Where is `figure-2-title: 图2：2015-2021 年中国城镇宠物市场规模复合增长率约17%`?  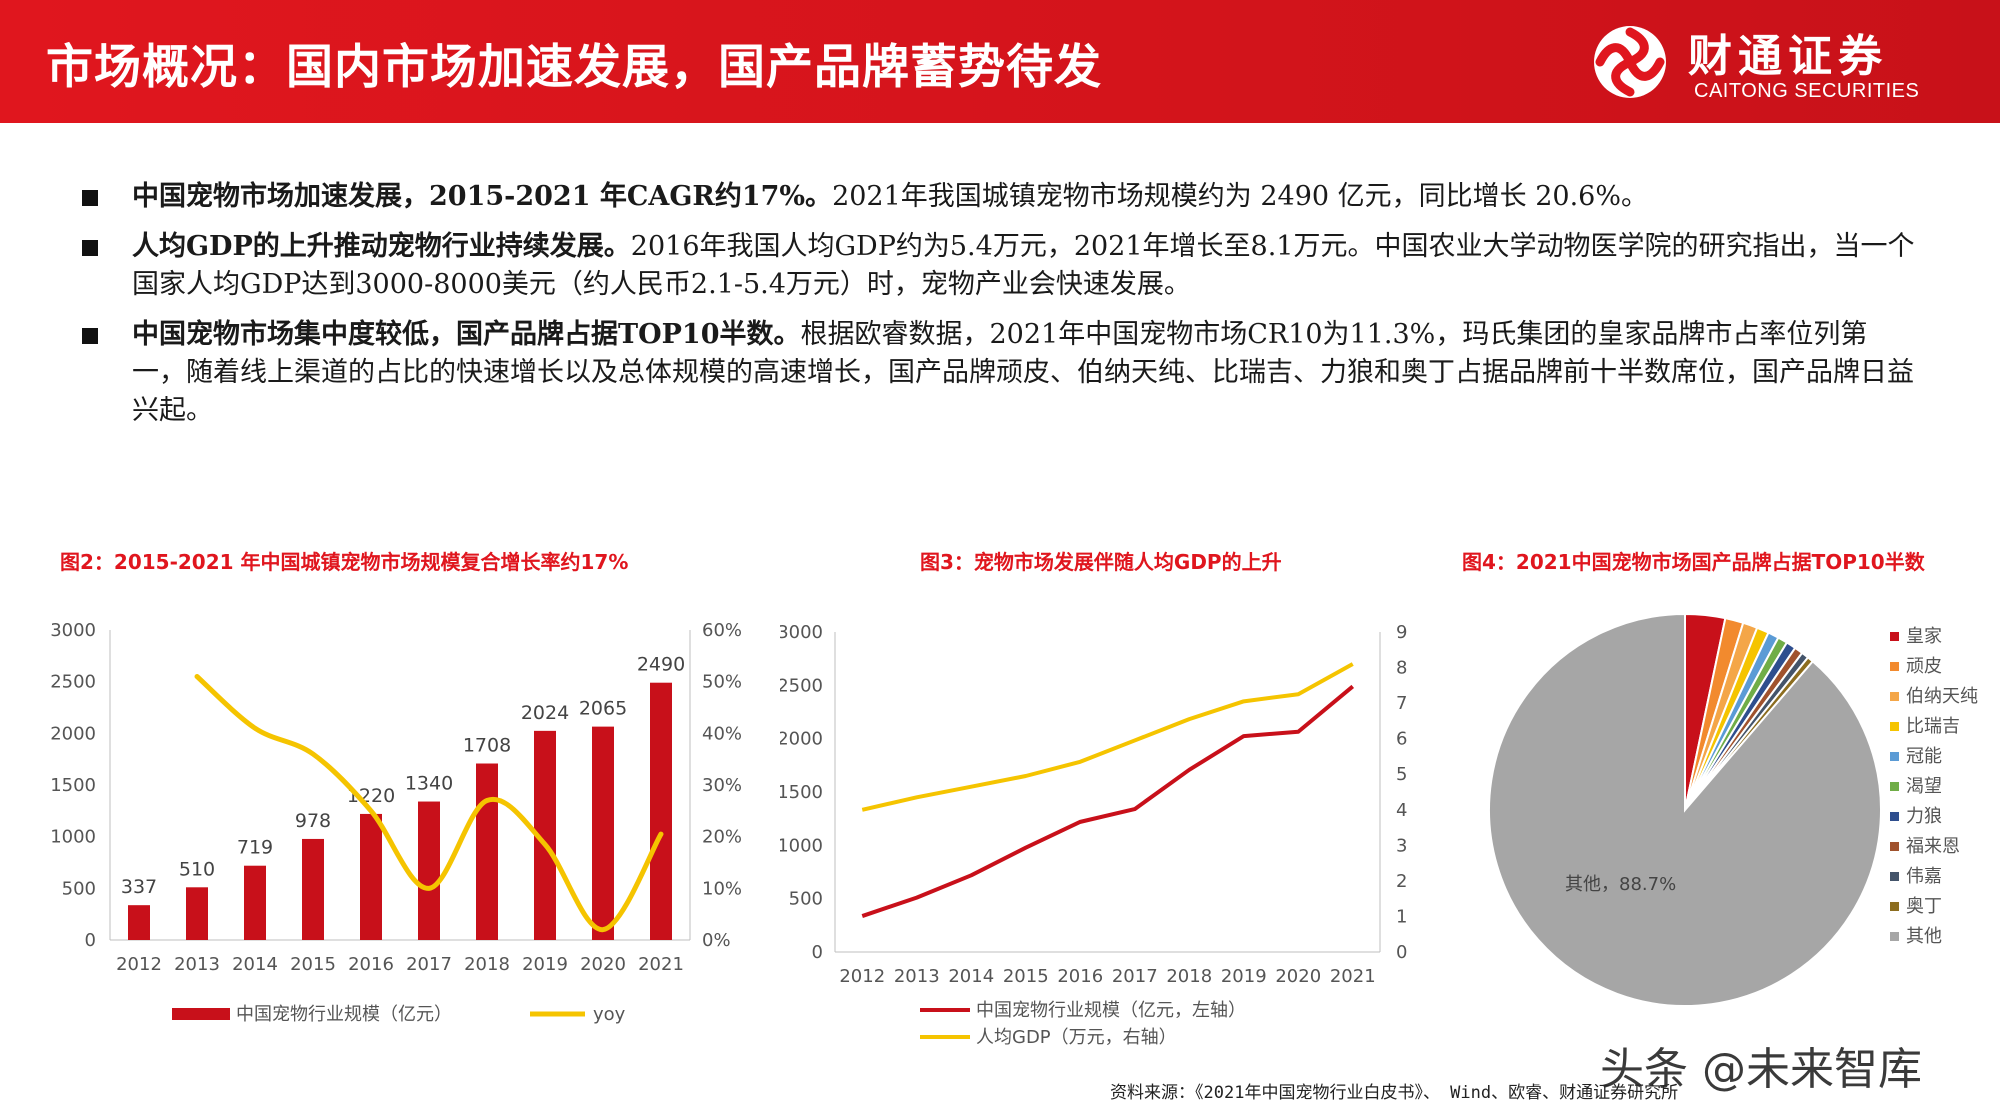
figure-2-title: 图2：2015-2021 年中国城镇宠物市场规模复合增长率约17% is located at coordinates (344, 562).